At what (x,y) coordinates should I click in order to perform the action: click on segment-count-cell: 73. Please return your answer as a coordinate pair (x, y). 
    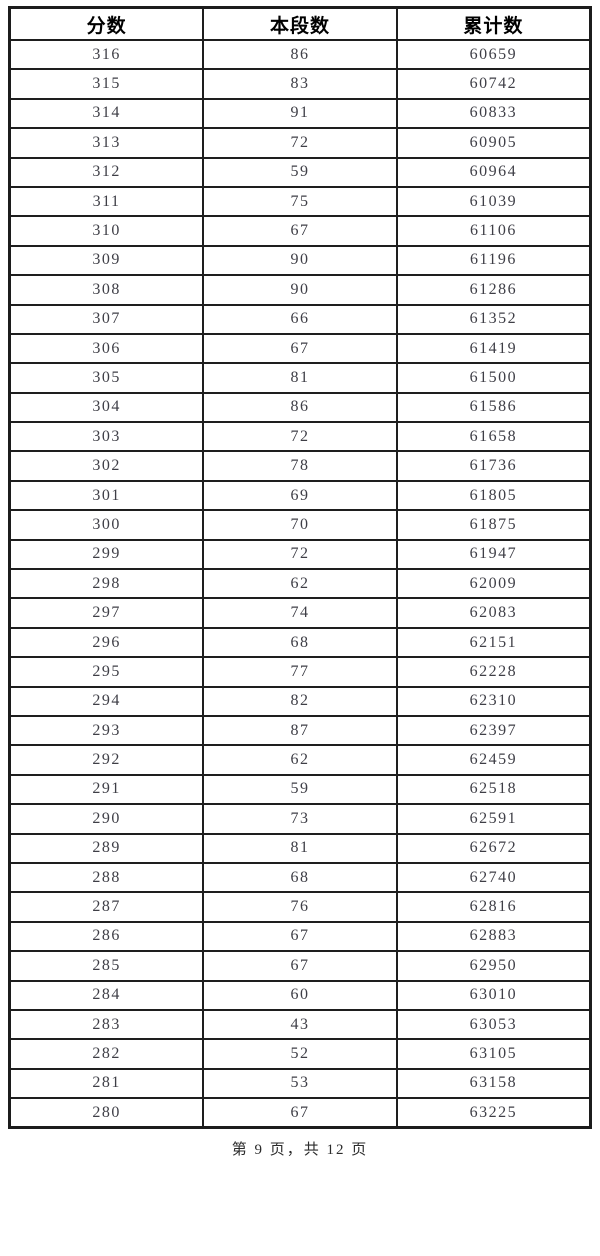
    Looking at the image, I should click on (300, 819).